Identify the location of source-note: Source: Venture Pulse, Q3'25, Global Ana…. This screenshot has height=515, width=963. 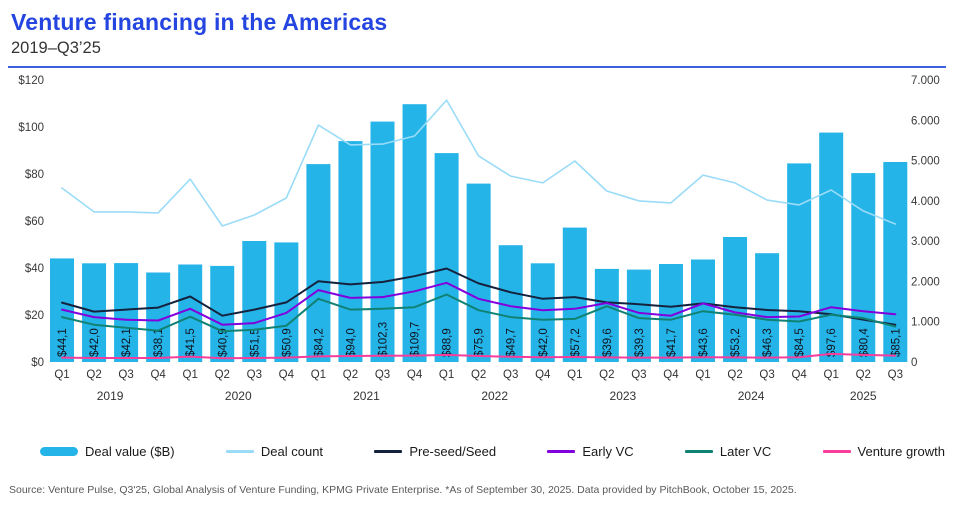
(403, 490).